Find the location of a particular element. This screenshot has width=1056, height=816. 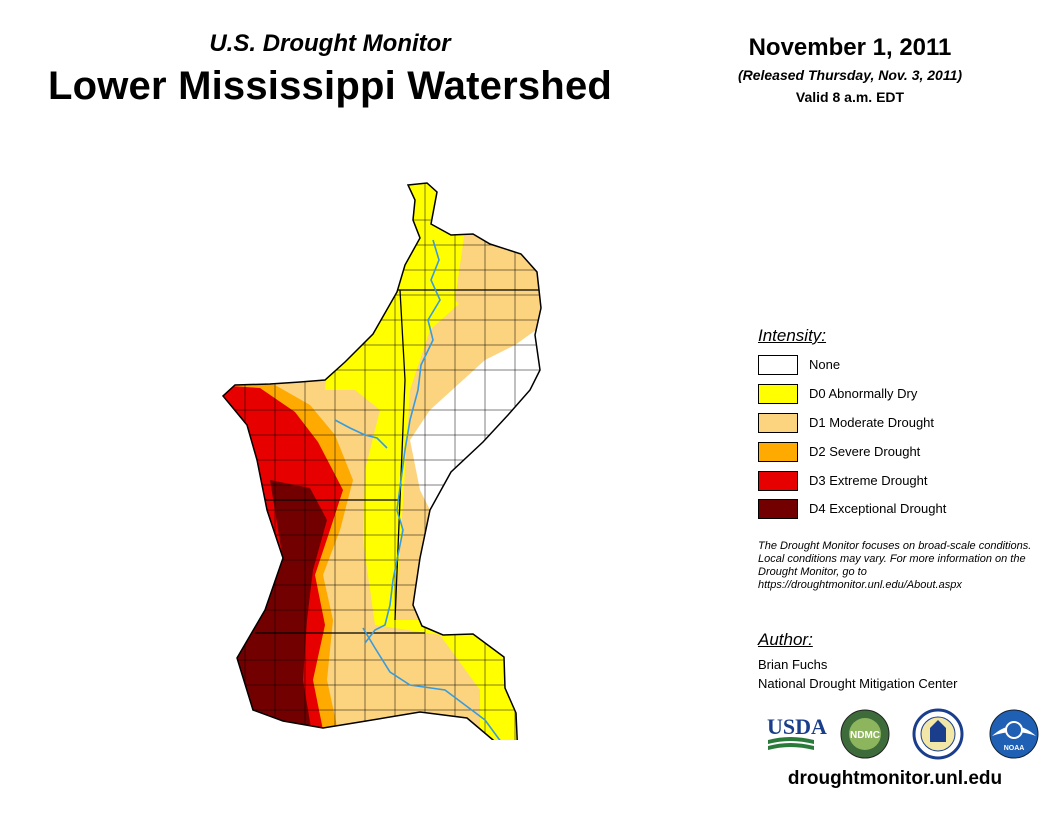

d0-region is located at coordinates (433, 461).